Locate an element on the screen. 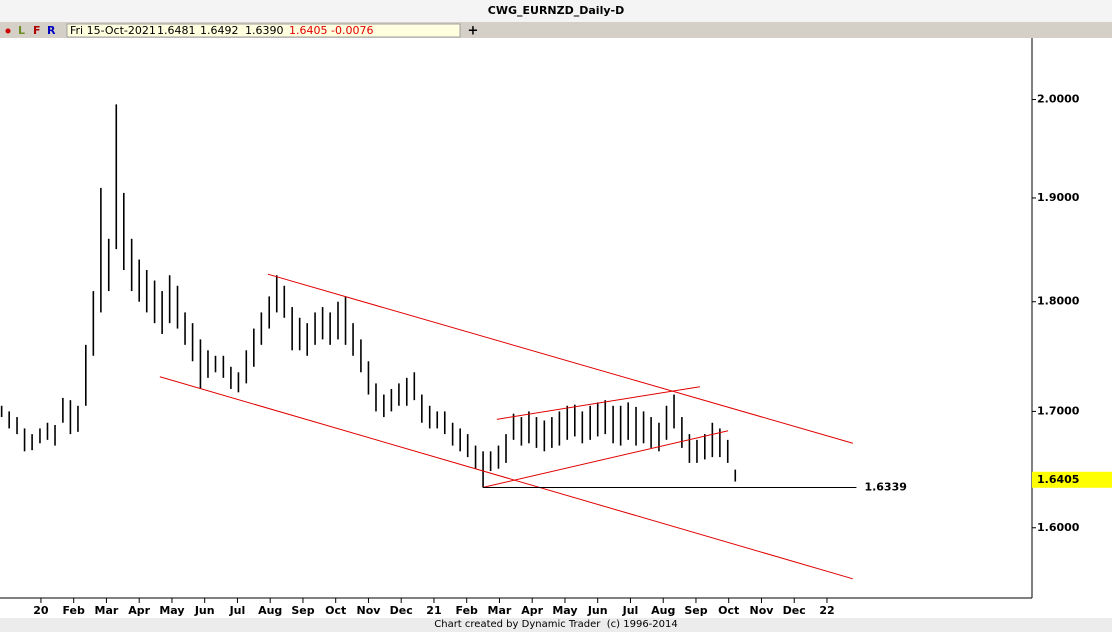 The height and width of the screenshot is (632, 1112). toolbar-button: L is located at coordinates (21, 30).